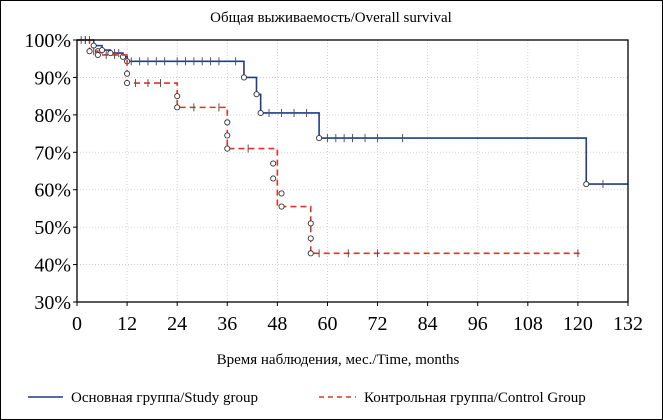 The width and height of the screenshot is (663, 420). I want to click on x-tick-label: 72, so click(378, 324).